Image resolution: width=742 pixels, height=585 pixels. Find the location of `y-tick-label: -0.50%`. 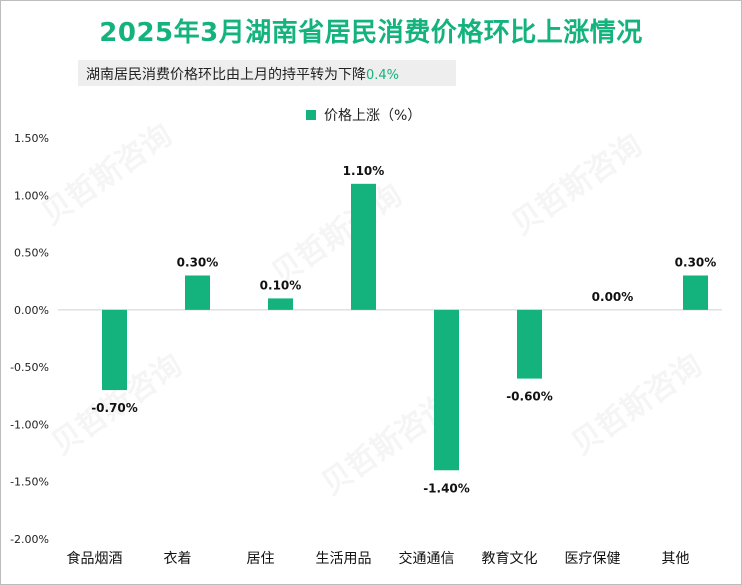

y-tick-label: -0.50% is located at coordinates (29, 367).